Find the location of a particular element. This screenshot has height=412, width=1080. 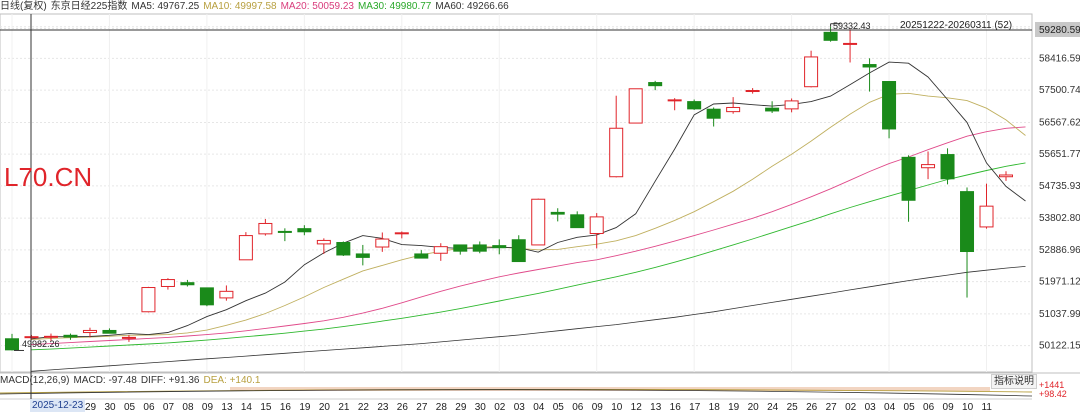

indicator-help-button: 指标说明 is located at coordinates (1014, 381).